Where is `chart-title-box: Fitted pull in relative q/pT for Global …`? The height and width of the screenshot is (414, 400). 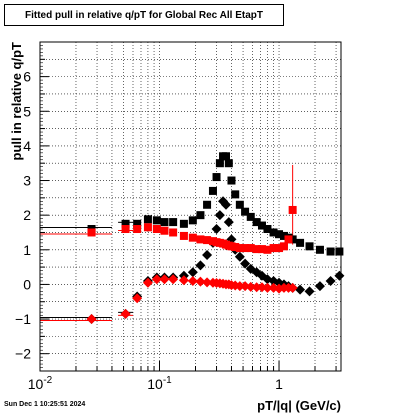 chart-title-box: Fitted pull in relative q/pT for Global … is located at coordinates (144, 15).